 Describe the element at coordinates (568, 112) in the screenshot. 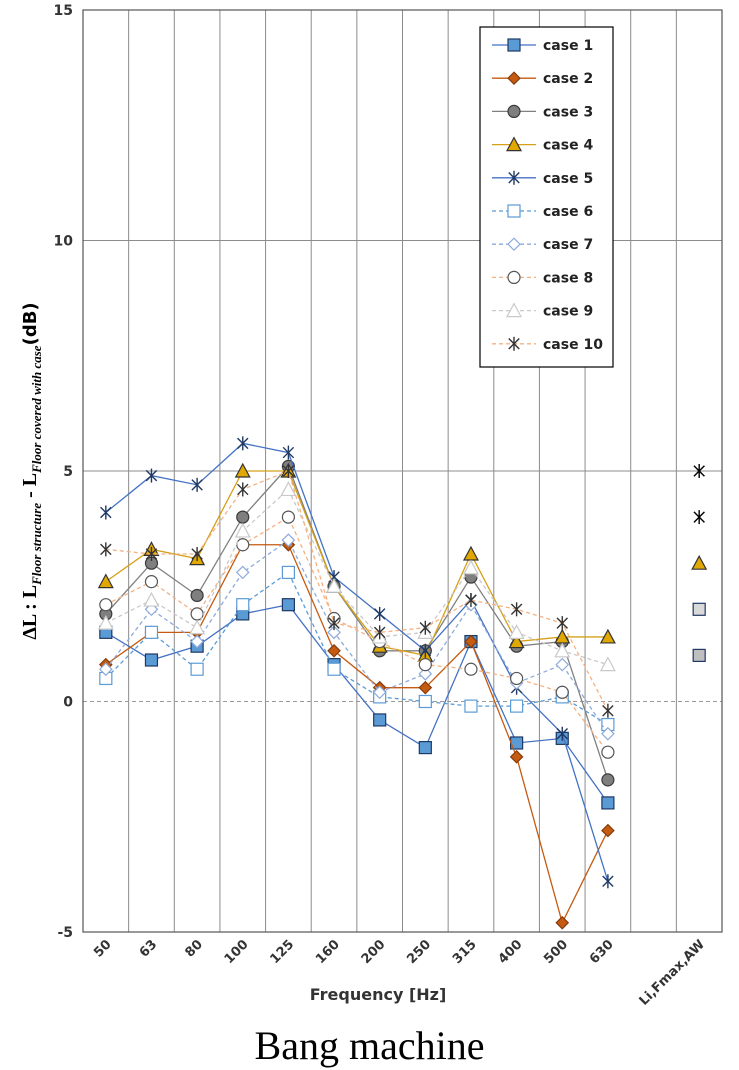

I see `legend-label: case 3` at that location.